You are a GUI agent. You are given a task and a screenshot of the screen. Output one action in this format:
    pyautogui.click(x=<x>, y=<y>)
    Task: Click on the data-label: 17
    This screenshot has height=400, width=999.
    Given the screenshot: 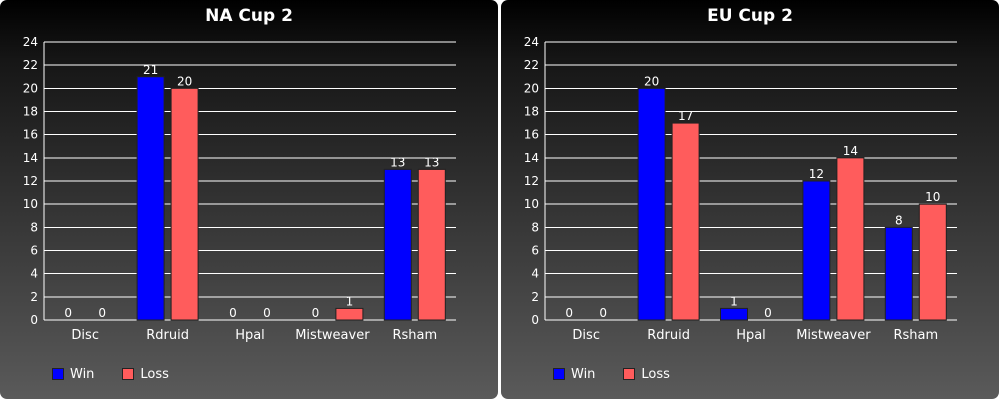 What is the action you would take?
    pyautogui.click(x=685, y=116)
    